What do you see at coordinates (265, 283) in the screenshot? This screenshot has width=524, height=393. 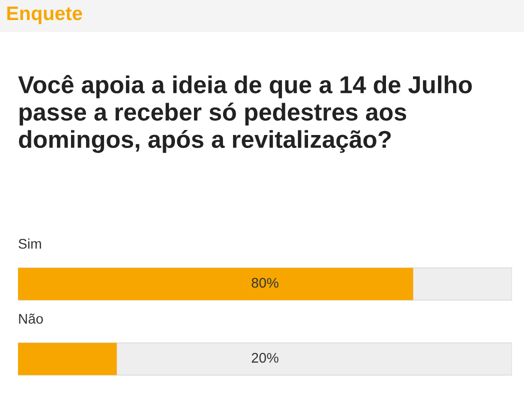 I see `data-label: 80%` at bounding box center [265, 283].